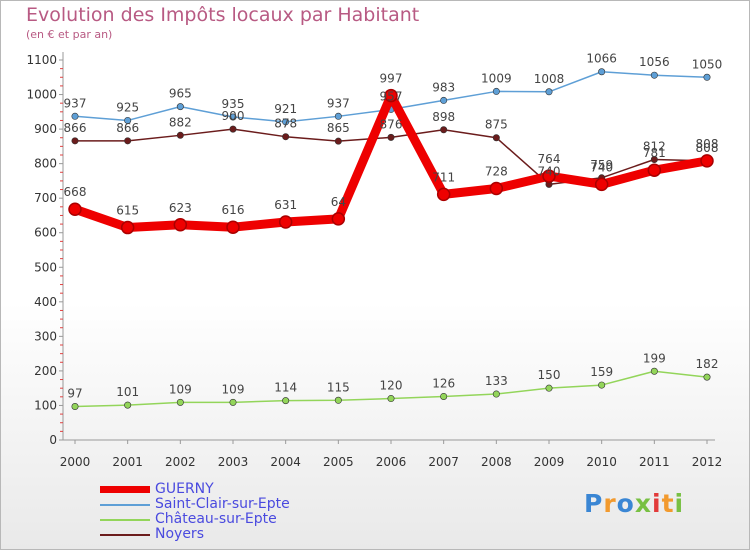  I want to click on data-label: 781, so click(654, 153).